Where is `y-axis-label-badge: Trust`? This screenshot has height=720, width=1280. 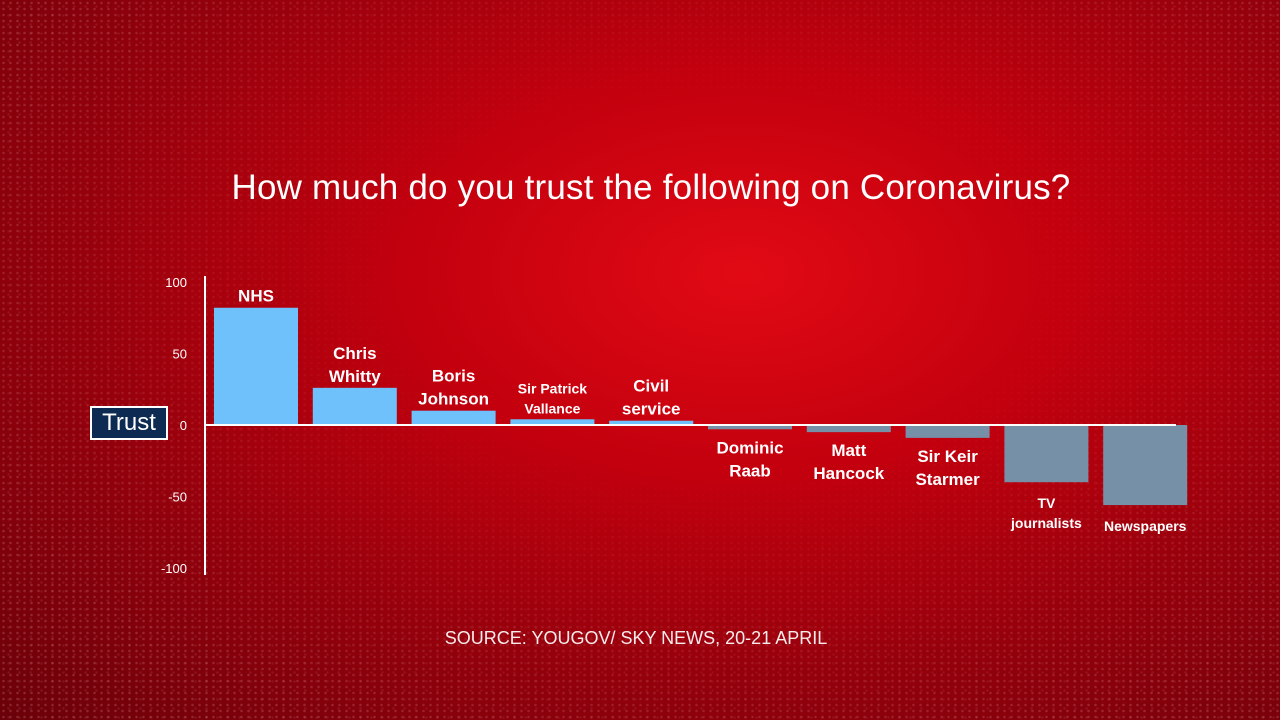 y-axis-label-badge: Trust is located at coordinates (129, 423).